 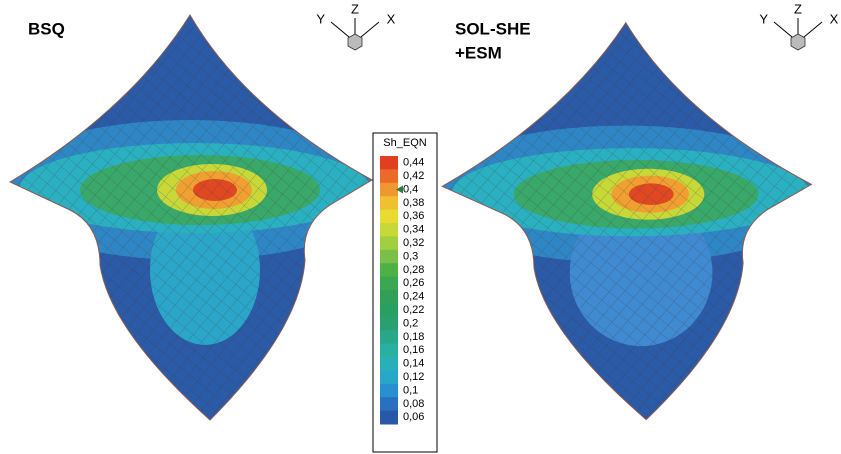 What do you see at coordinates (413, 176) in the screenshot?
I see `legend-label: 0,42` at bounding box center [413, 176].